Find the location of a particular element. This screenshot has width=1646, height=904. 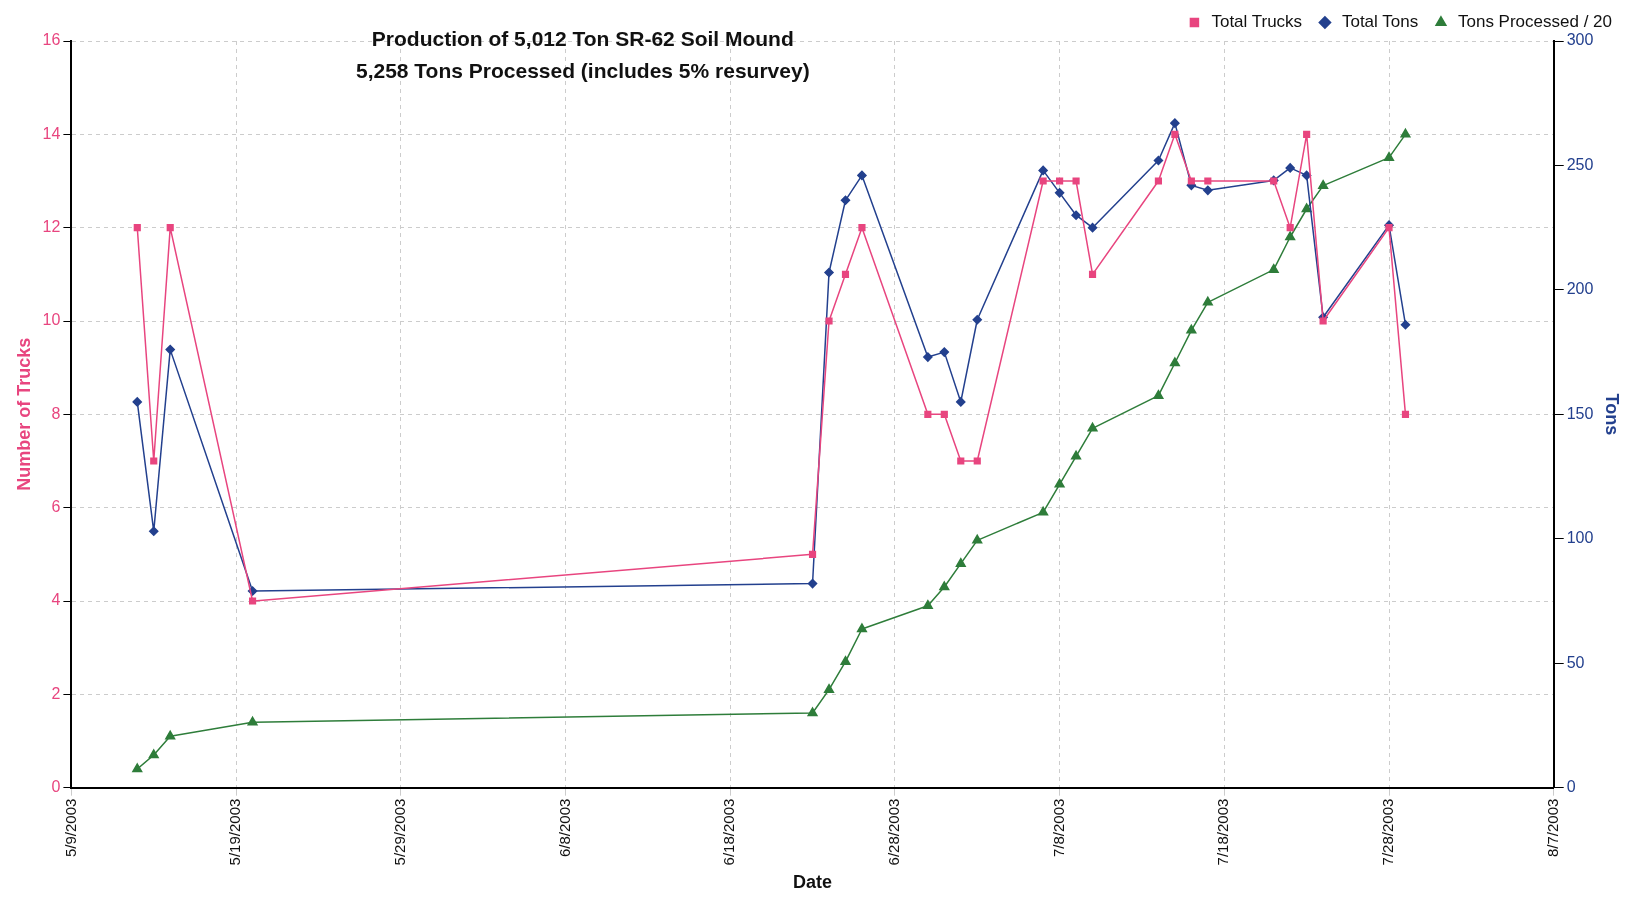

y-tick-label: 10 is located at coordinates (51, 320).